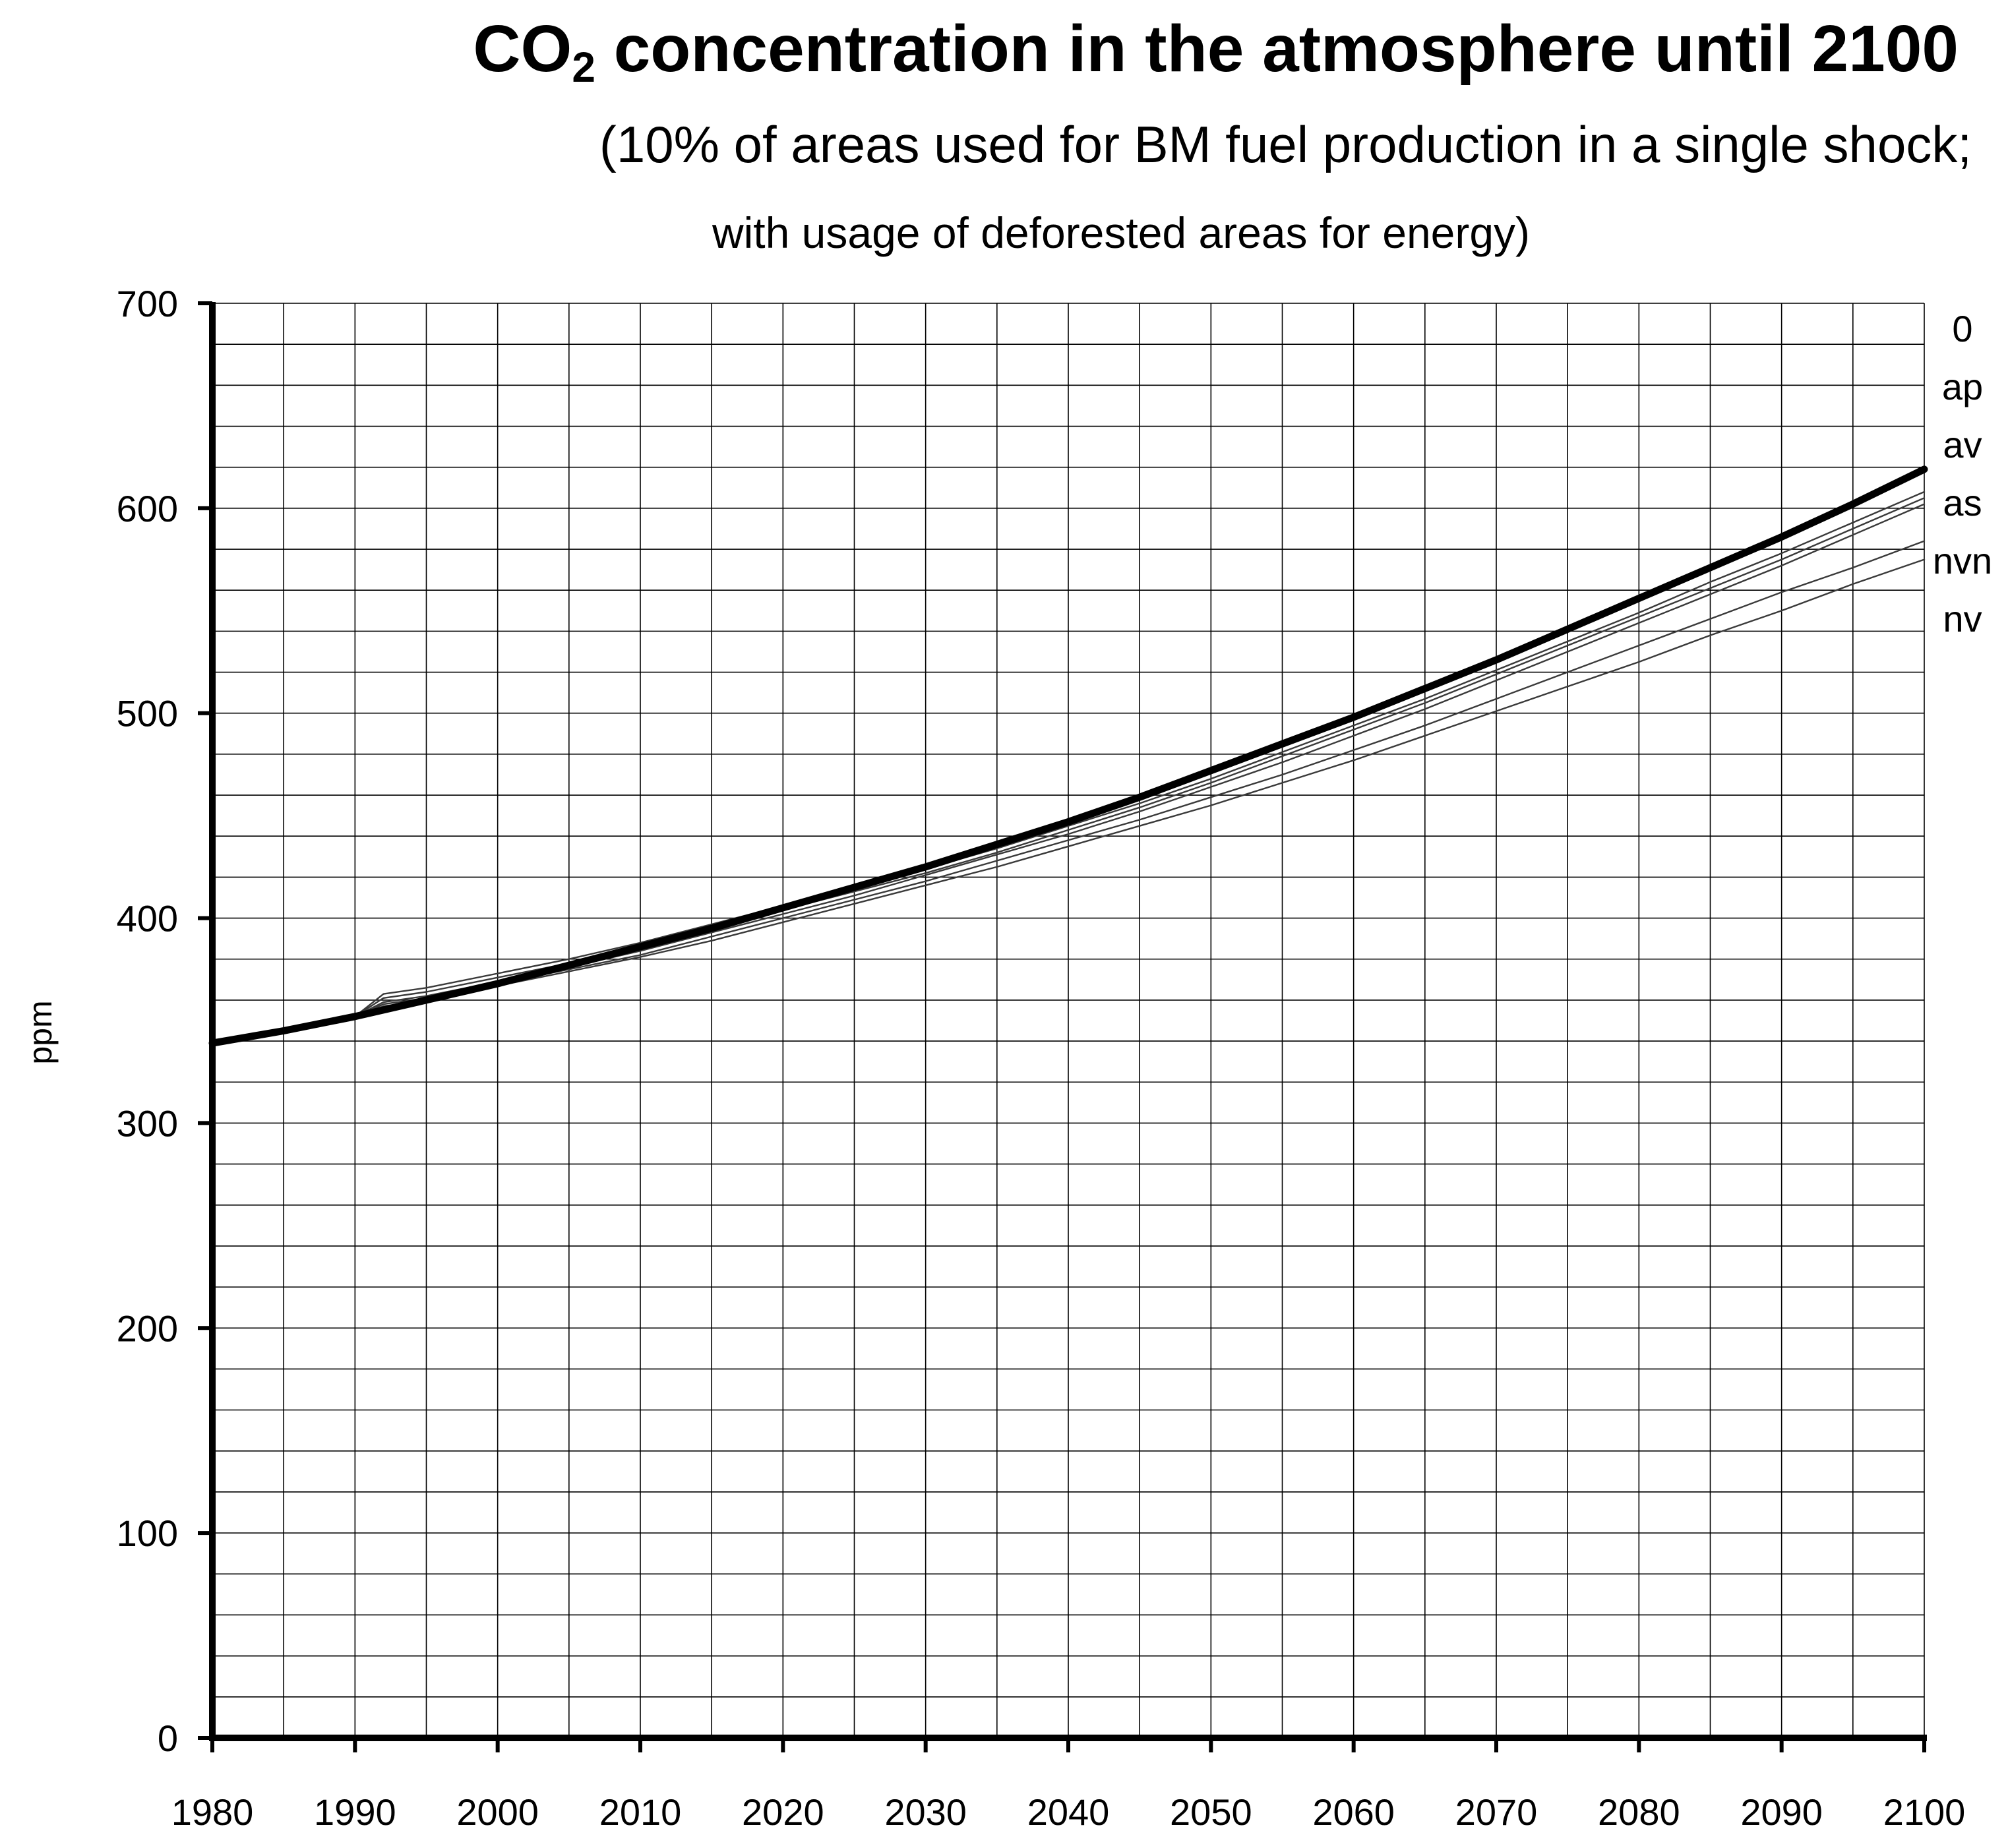 This screenshot has width=2008, height=1848. What do you see at coordinates (148, 714) in the screenshot?
I see `y-tick-label: 500` at bounding box center [148, 714].